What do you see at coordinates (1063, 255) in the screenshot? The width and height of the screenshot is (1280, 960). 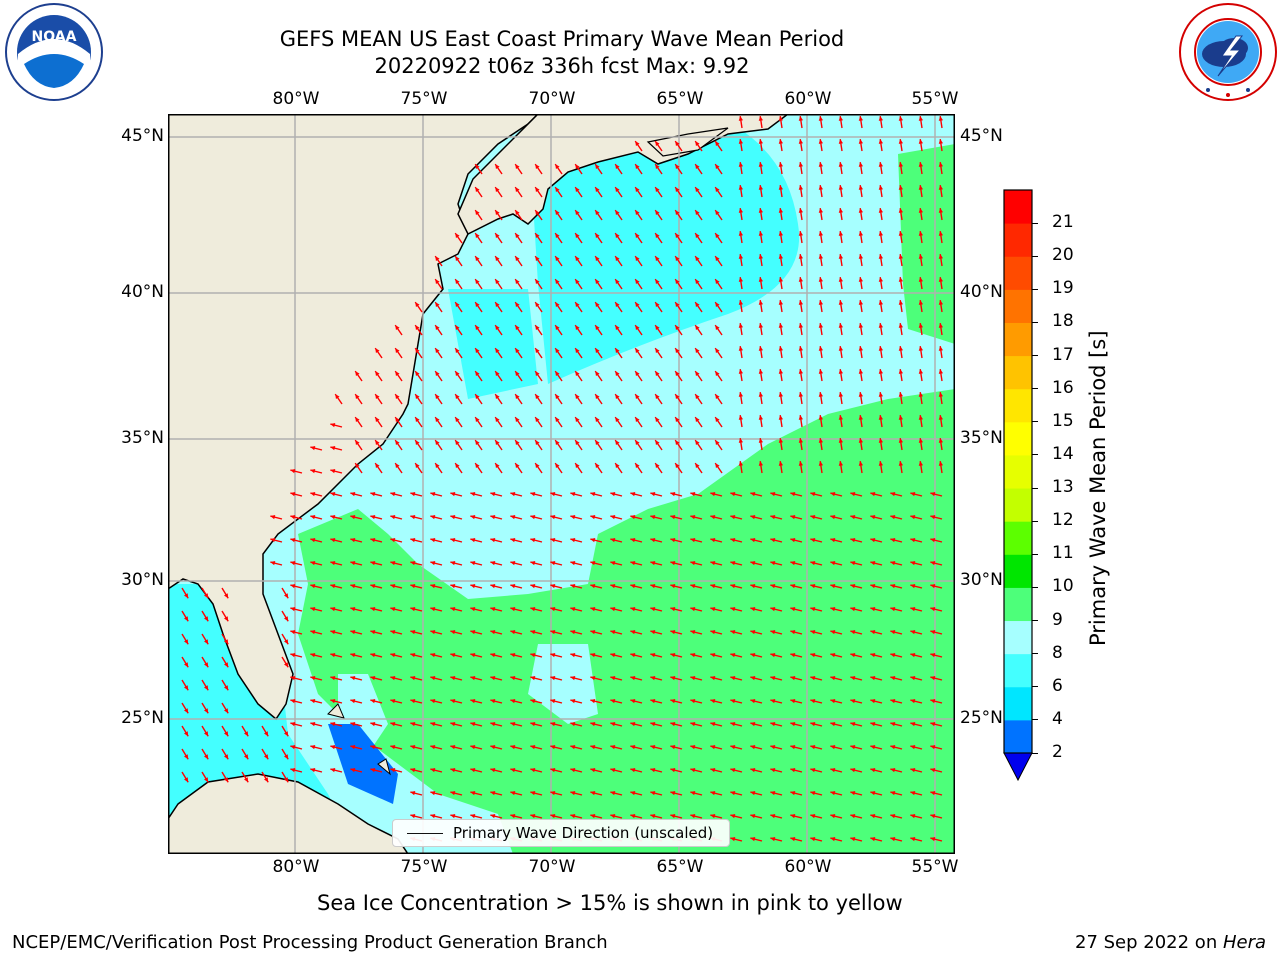 I see `colorbar-tick-label: 20` at bounding box center [1063, 255].